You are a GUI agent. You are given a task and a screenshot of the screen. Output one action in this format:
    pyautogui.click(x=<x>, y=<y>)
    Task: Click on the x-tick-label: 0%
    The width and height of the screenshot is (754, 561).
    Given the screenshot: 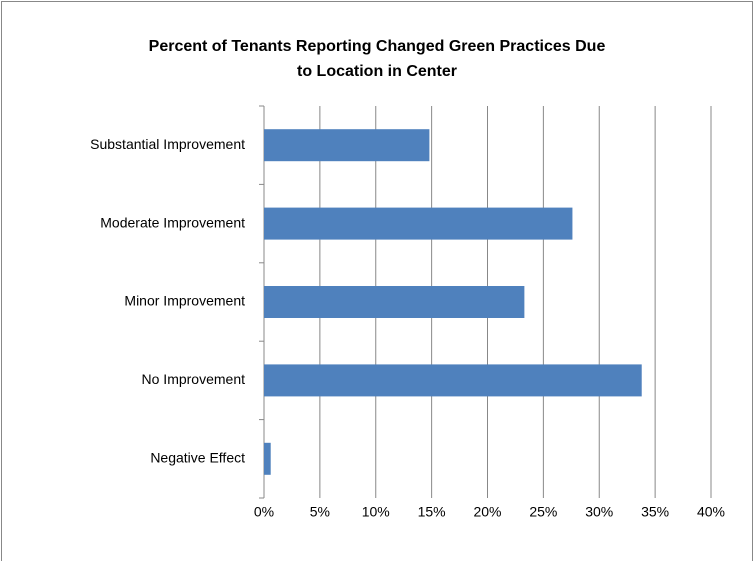 What is the action you would take?
    pyautogui.click(x=264, y=512)
    